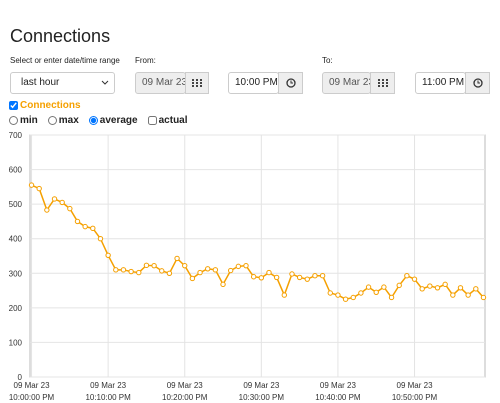 The width and height of the screenshot is (500, 403). I want to click on to-date: 09 Mar 23, so click(346, 83).